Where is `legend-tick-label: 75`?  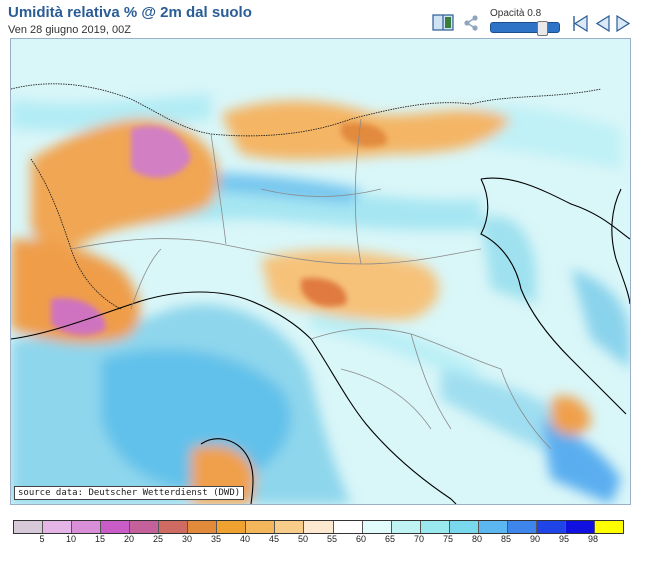
legend-tick-label: 75 is located at coordinates (448, 539).